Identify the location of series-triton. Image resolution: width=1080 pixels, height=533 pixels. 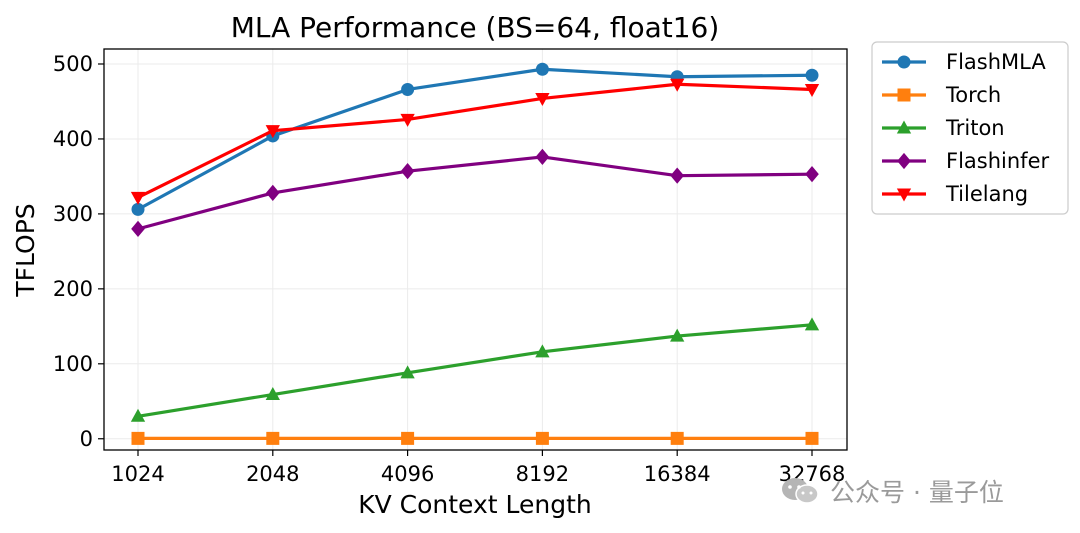
(475, 369).